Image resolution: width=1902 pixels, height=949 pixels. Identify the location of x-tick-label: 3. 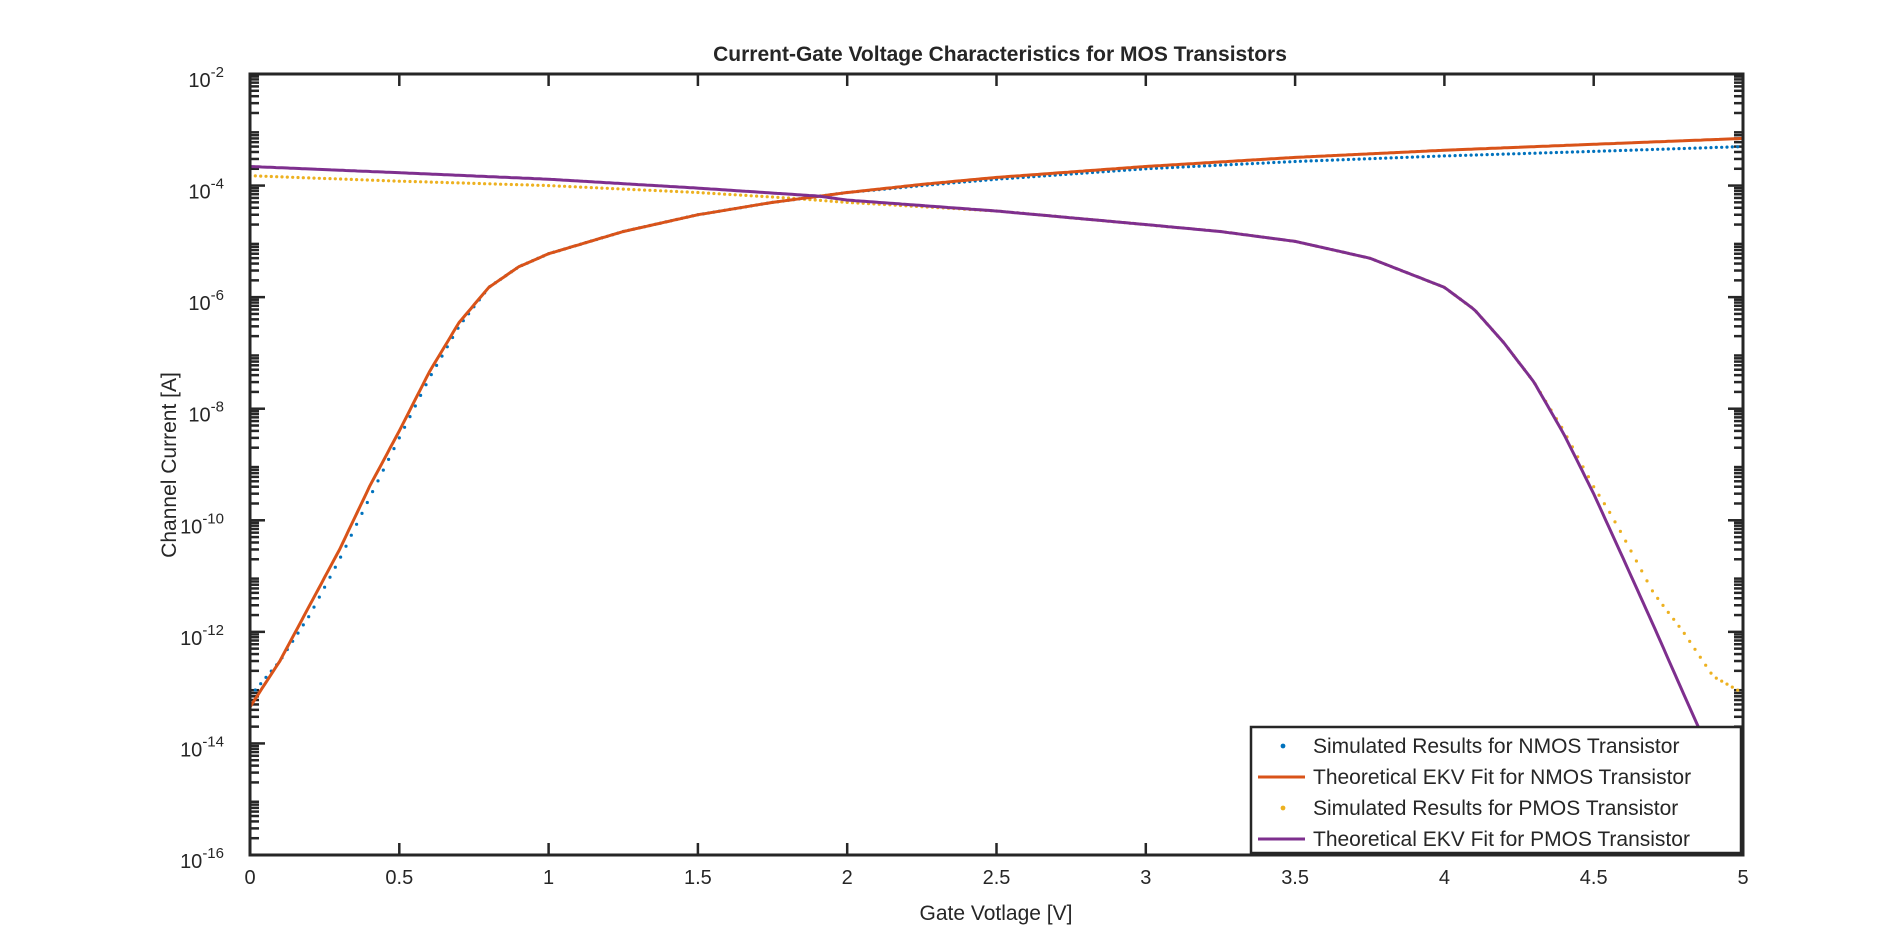
(1145, 878).